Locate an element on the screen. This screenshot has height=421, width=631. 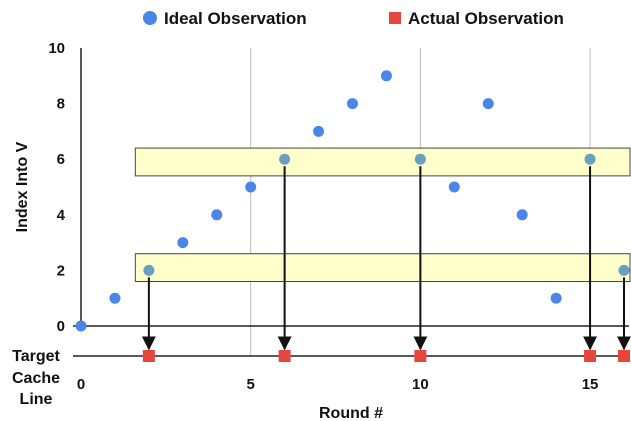
legend-actual-marker is located at coordinates (395, 18).